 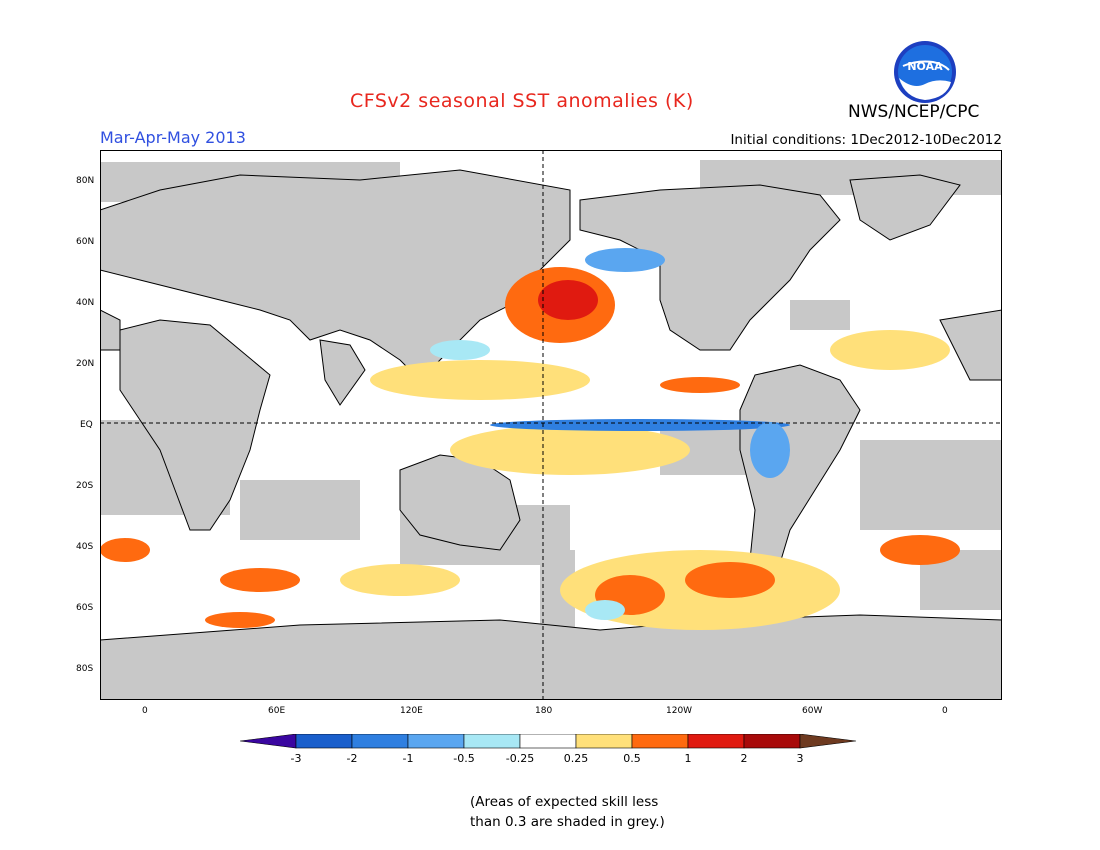 I want to click on colorbar-label: -0.25, so click(x=520, y=758).